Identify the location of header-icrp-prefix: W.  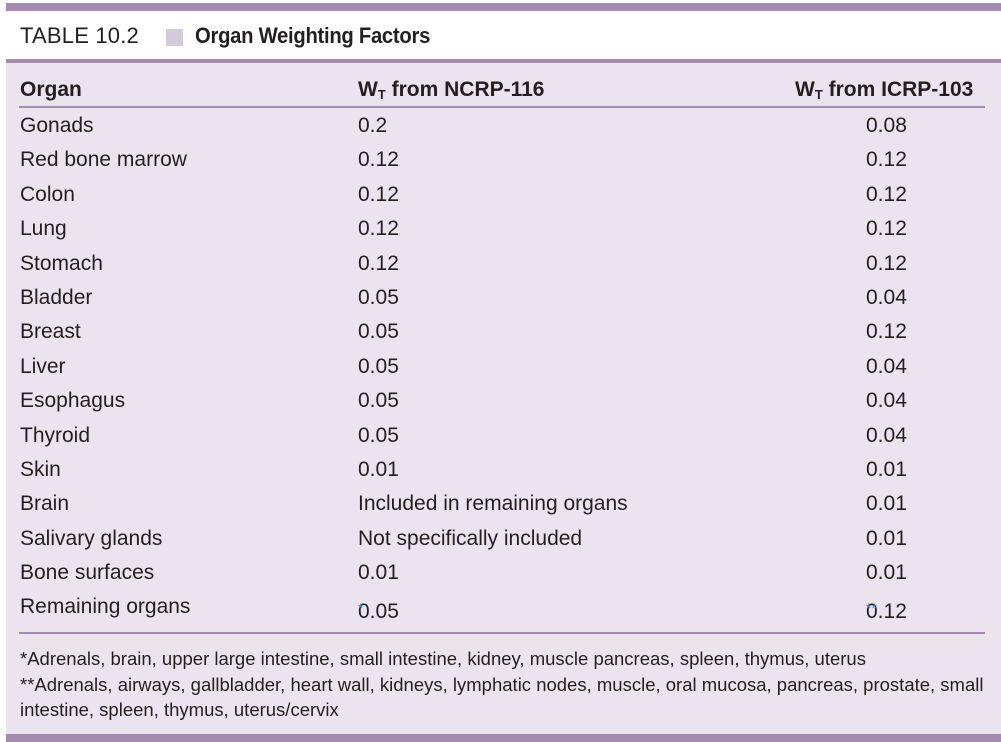
(805, 89).